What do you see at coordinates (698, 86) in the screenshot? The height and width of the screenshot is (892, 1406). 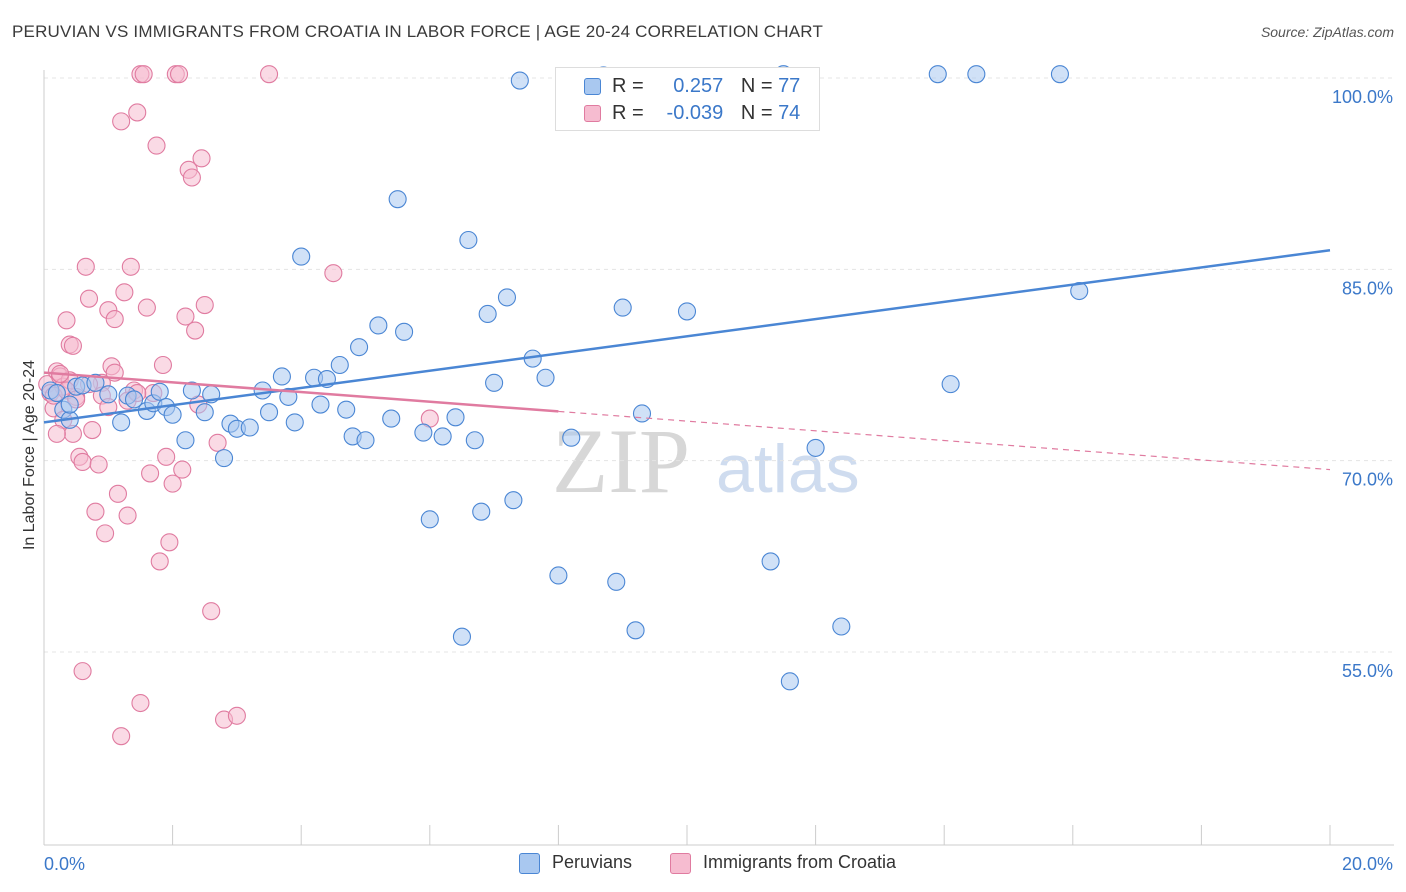 I see `r-value: 0.257` at bounding box center [698, 86].